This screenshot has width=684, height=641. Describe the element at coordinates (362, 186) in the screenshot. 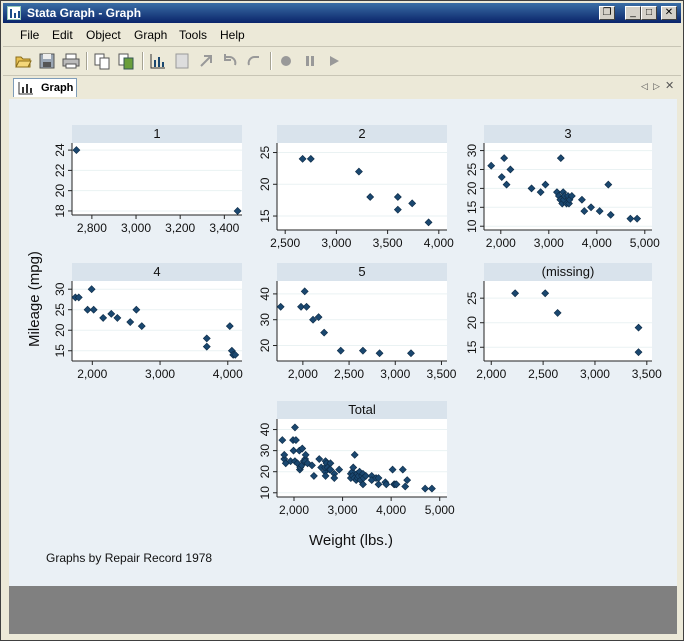

I see `panel-2-plot-area` at that location.